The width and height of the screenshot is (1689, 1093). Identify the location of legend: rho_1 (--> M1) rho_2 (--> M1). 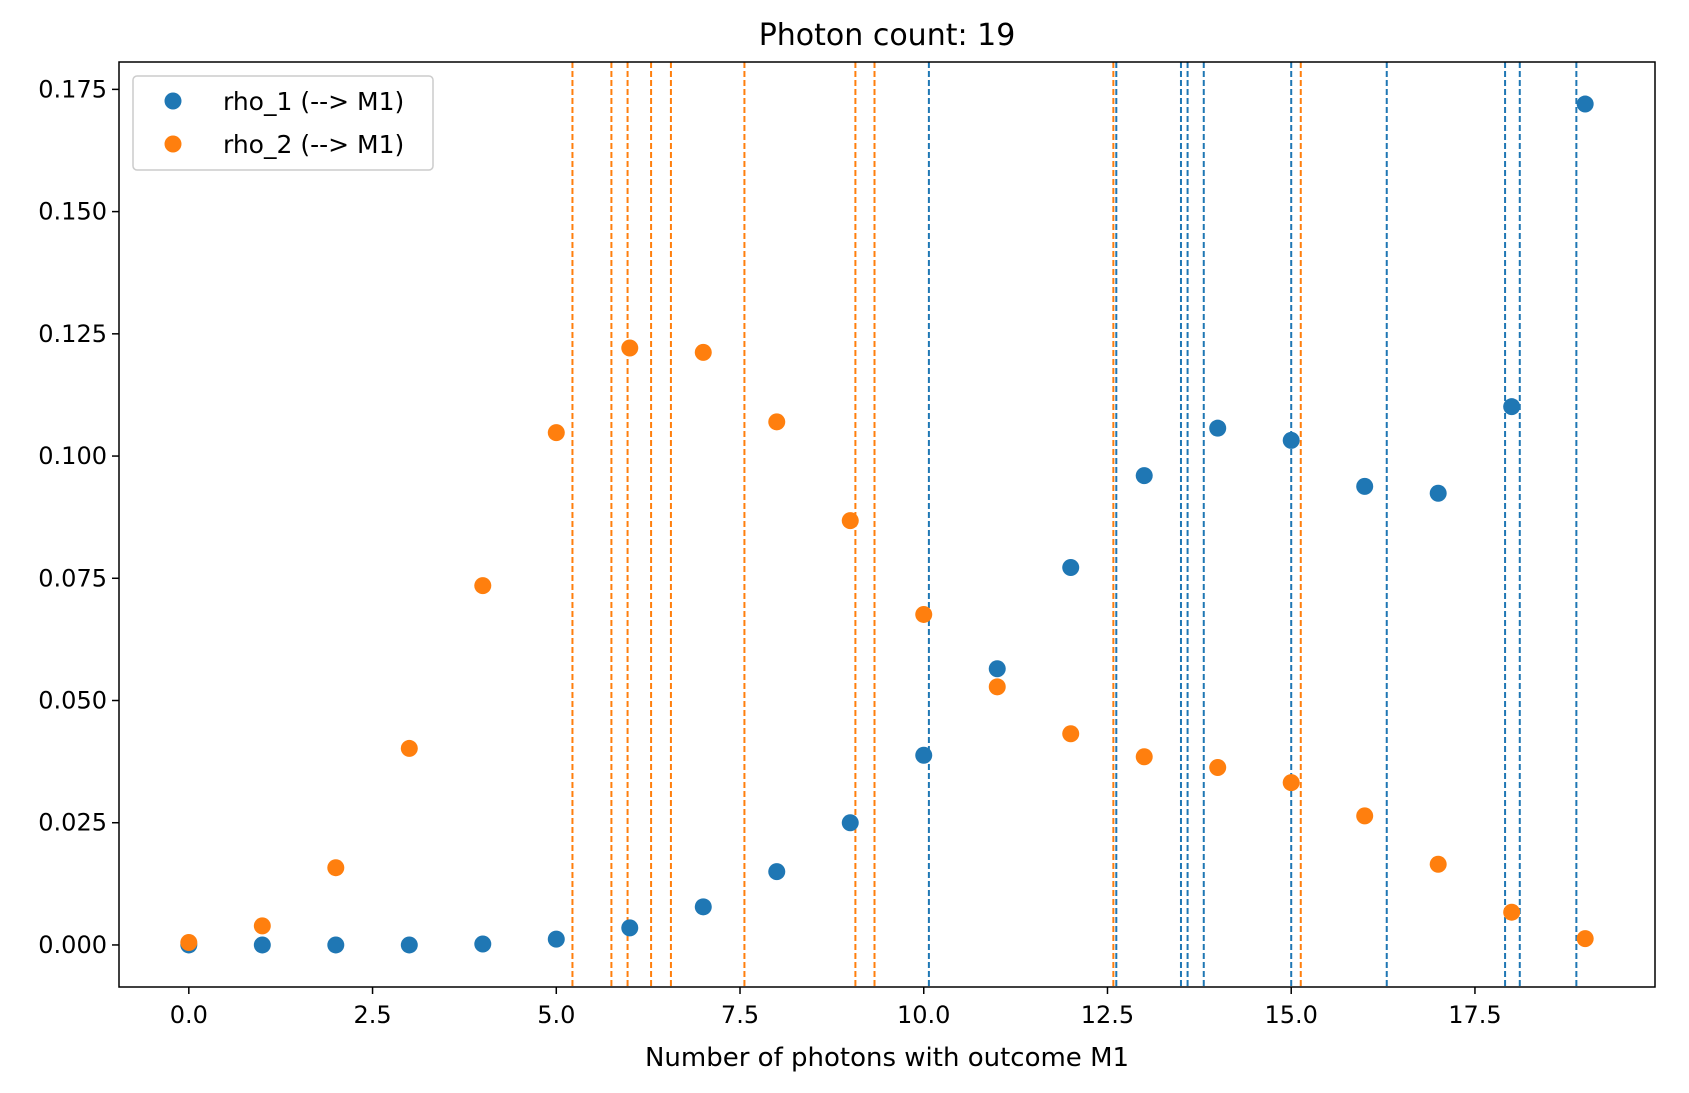
(283, 123).